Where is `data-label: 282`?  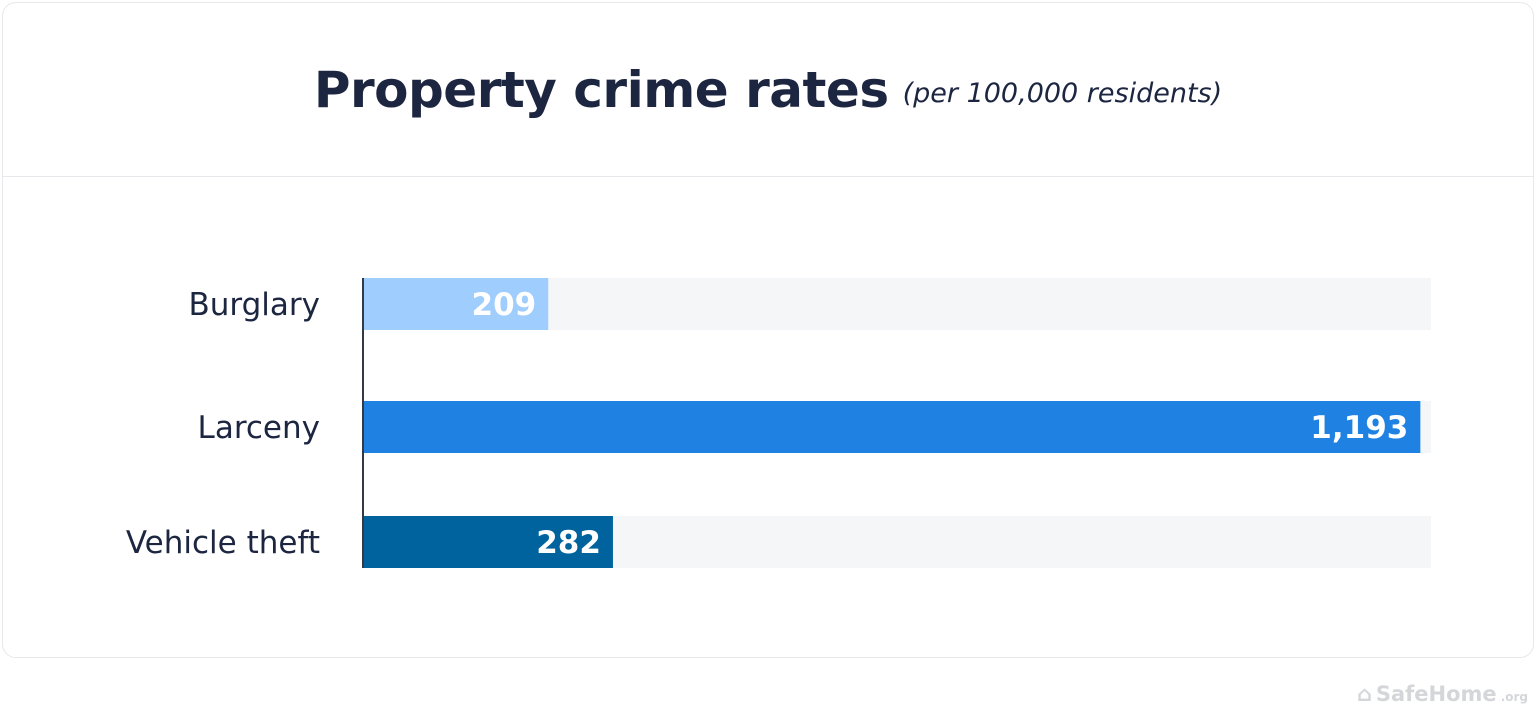
data-label: 282 is located at coordinates (568, 543).